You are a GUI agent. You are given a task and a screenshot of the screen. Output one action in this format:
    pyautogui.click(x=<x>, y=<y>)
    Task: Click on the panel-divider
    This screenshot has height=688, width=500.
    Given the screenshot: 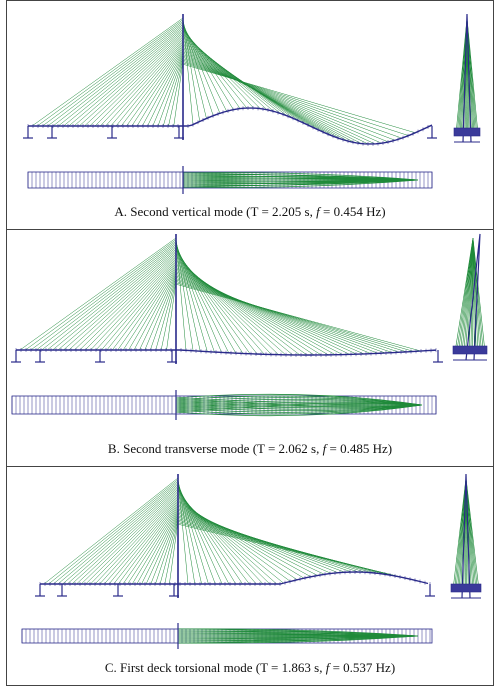 What is the action you would take?
    pyautogui.click(x=250, y=229)
    